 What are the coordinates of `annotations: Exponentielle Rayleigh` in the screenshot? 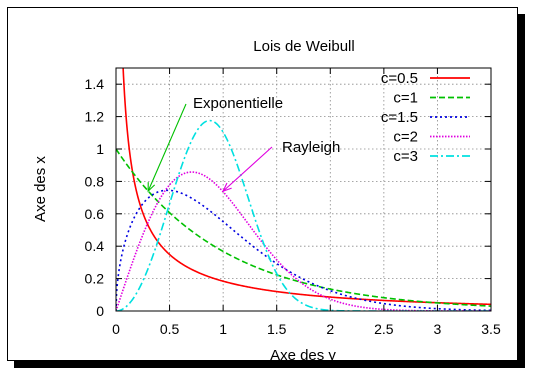 It's located at (243, 144).